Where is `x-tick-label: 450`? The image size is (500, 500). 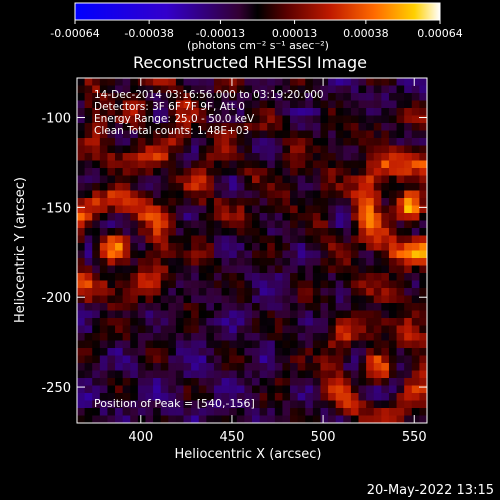 x-tick-label: 450 is located at coordinates (232, 437).